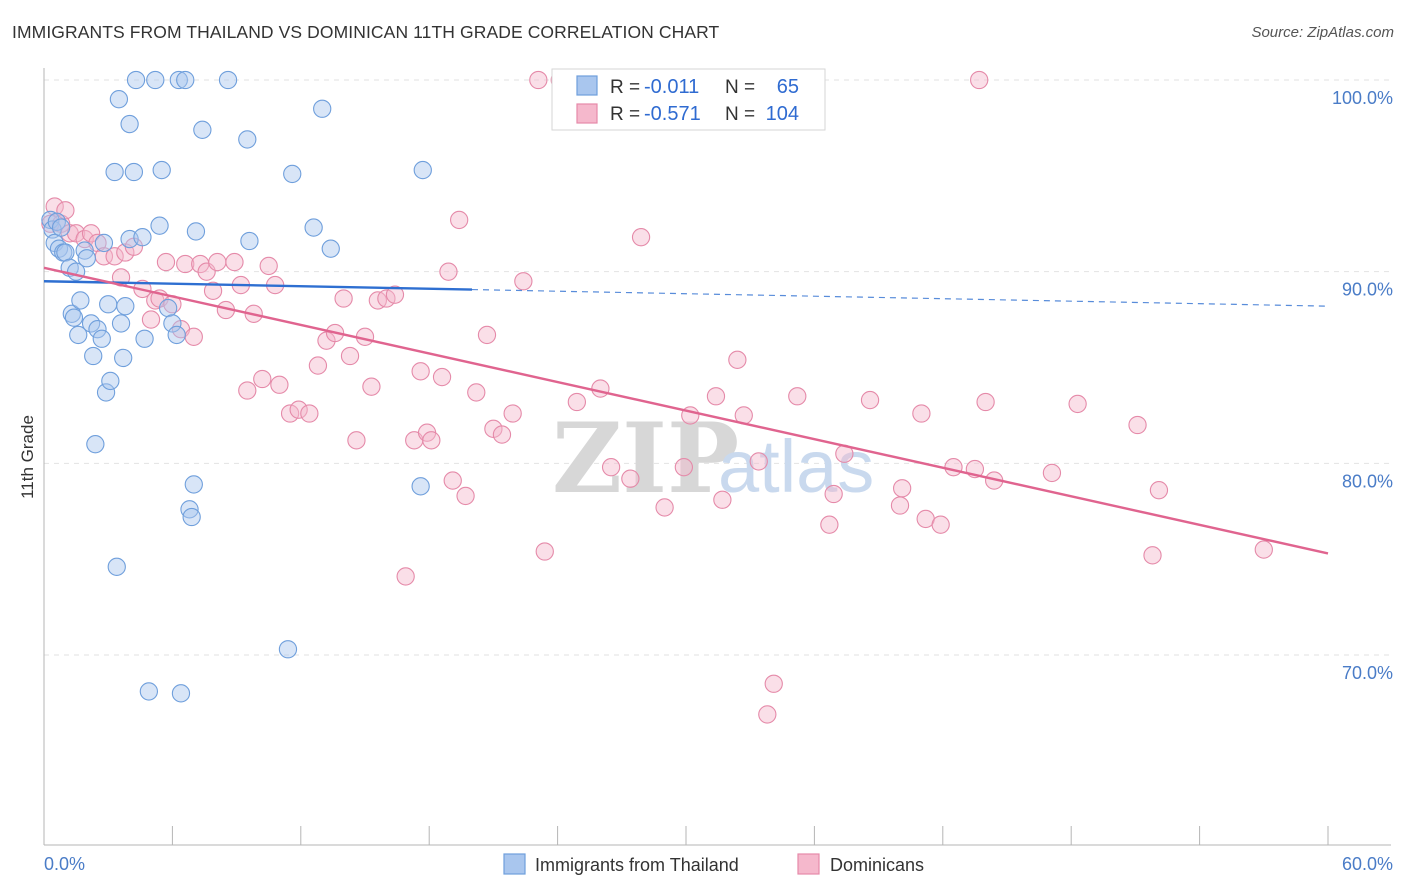 The image size is (1406, 892). Describe the element at coordinates (750, 835) in the screenshot. I see `x-ticks` at that location.